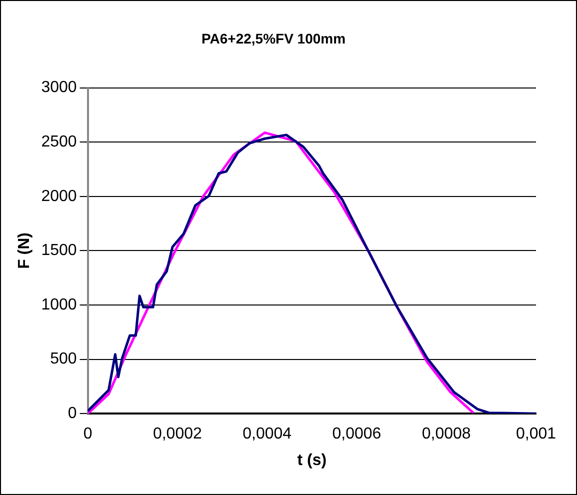 The height and width of the screenshot is (495, 577). Describe the element at coordinates (59, 251) in the screenshot. I see `y-tick-label: 1500` at that location.